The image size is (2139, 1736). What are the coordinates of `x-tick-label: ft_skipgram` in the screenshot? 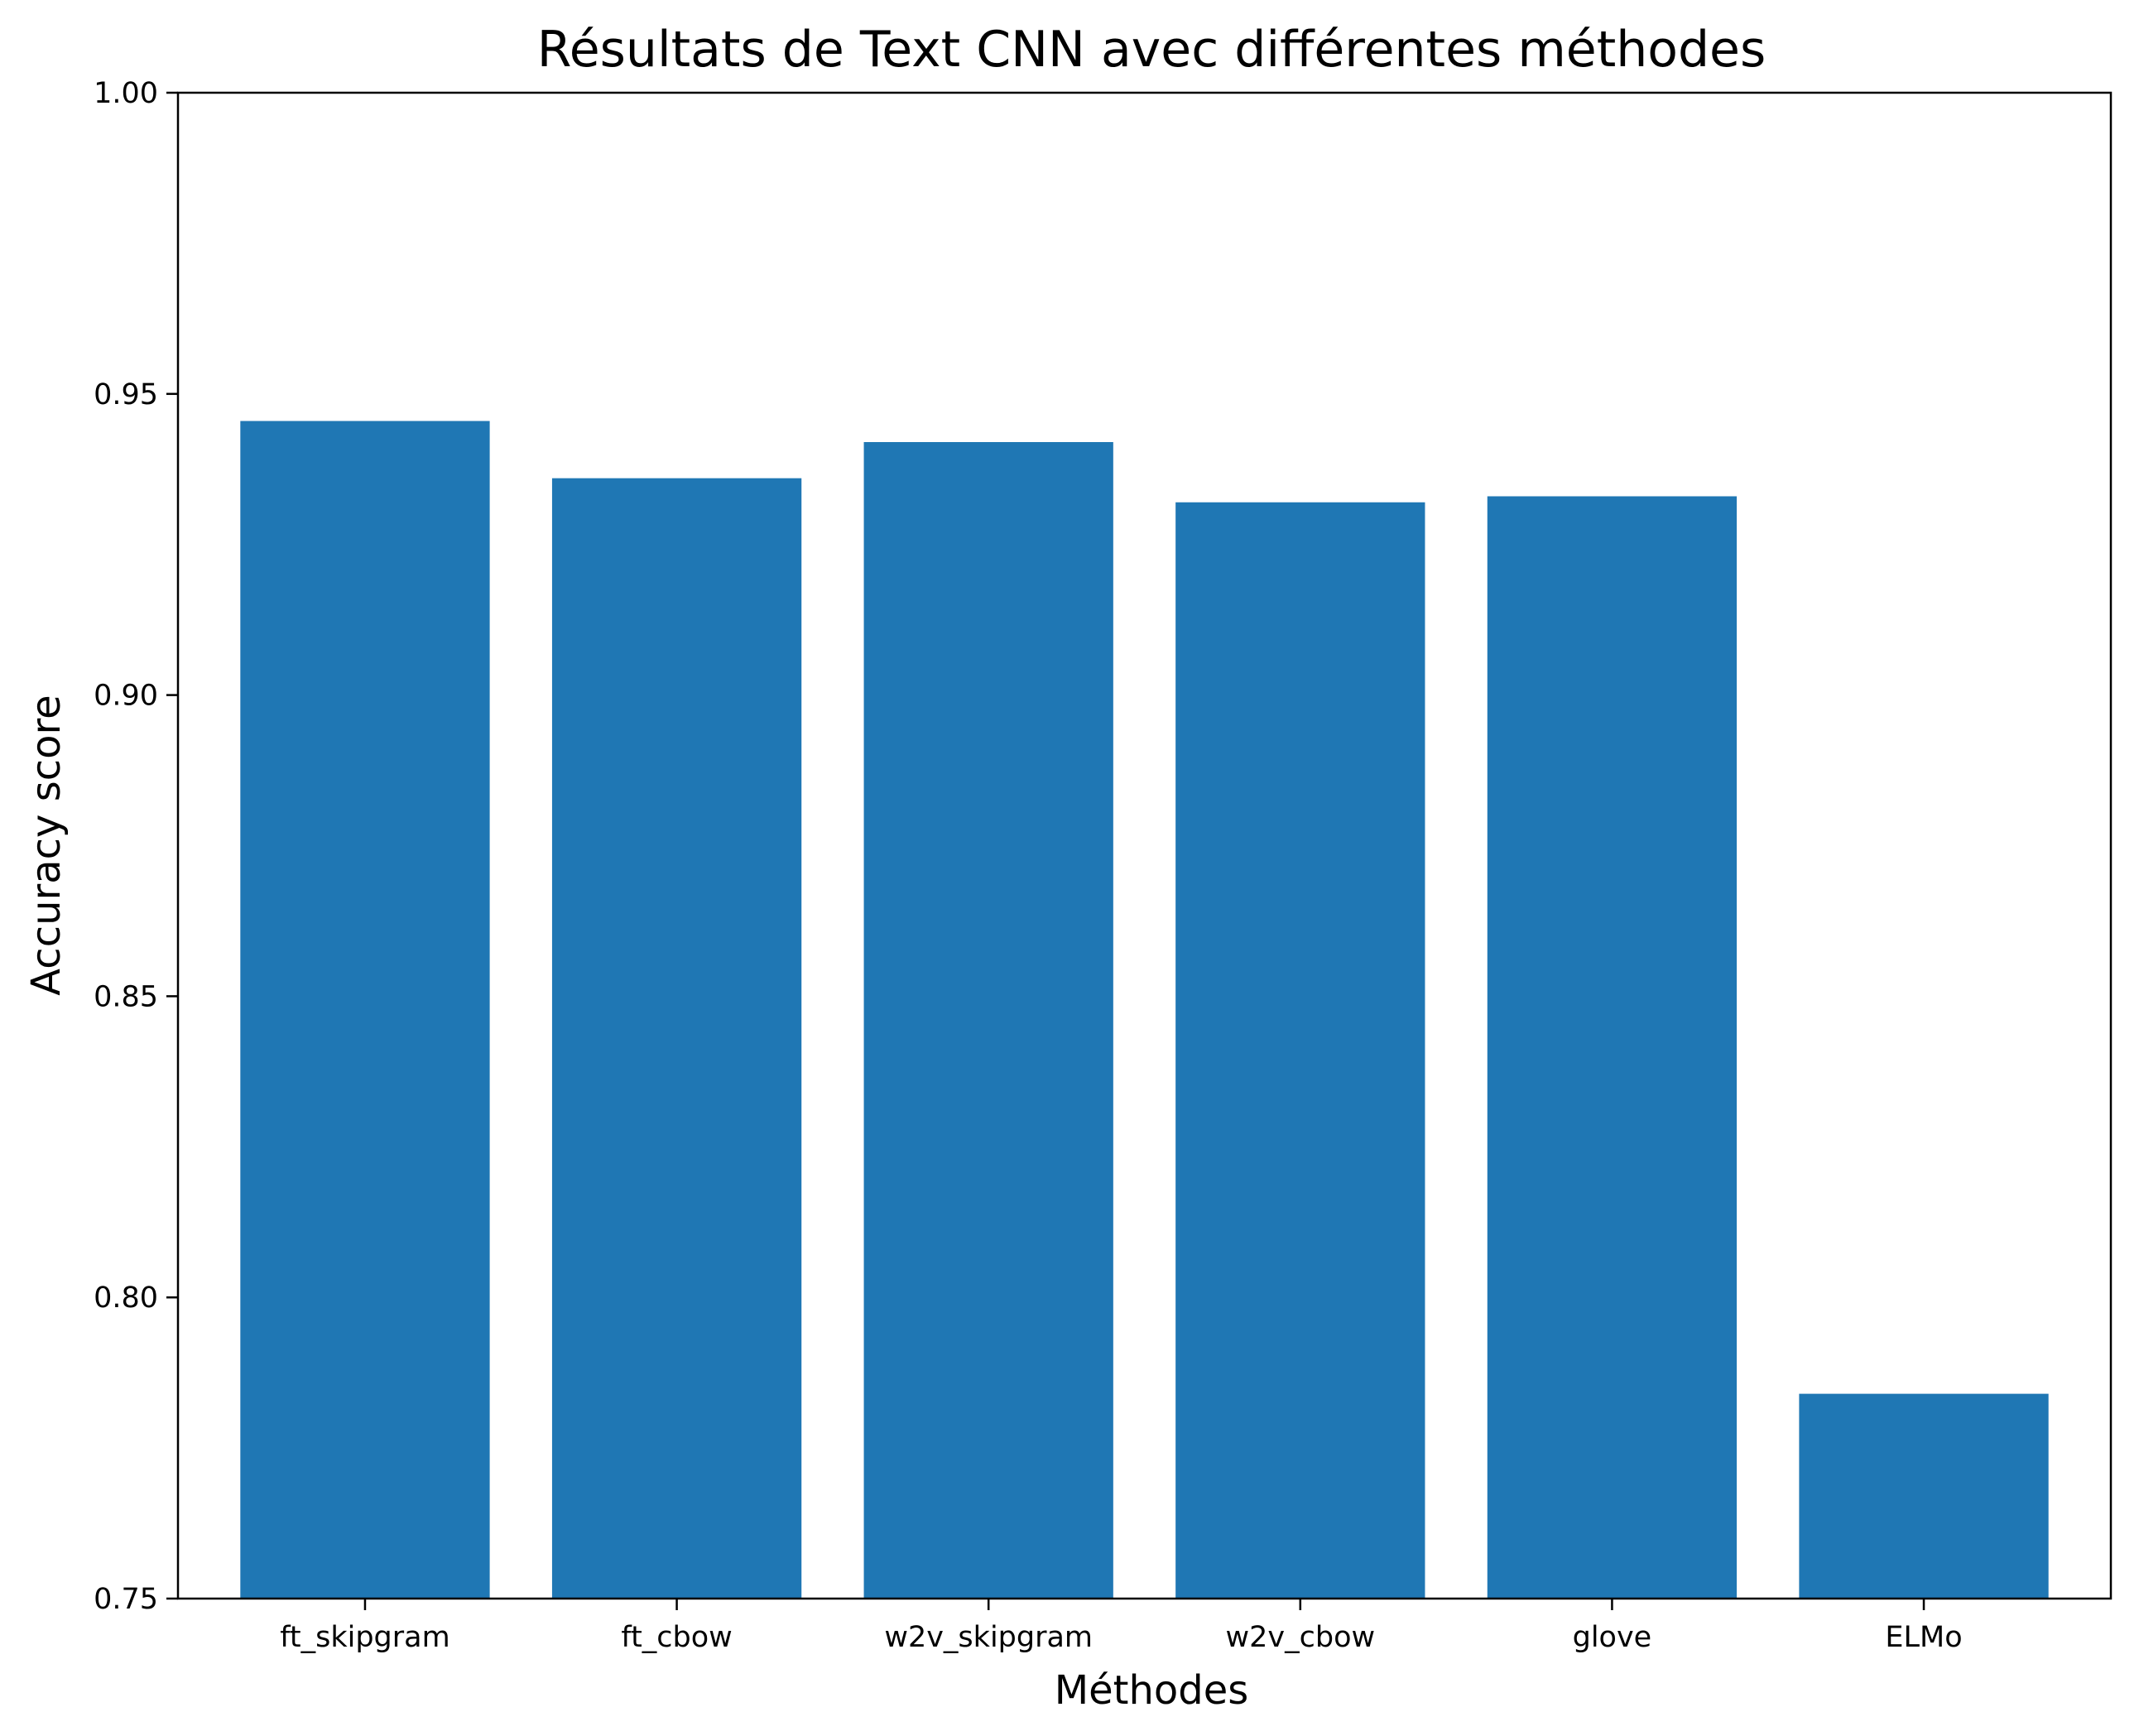 It's located at (365, 1637).